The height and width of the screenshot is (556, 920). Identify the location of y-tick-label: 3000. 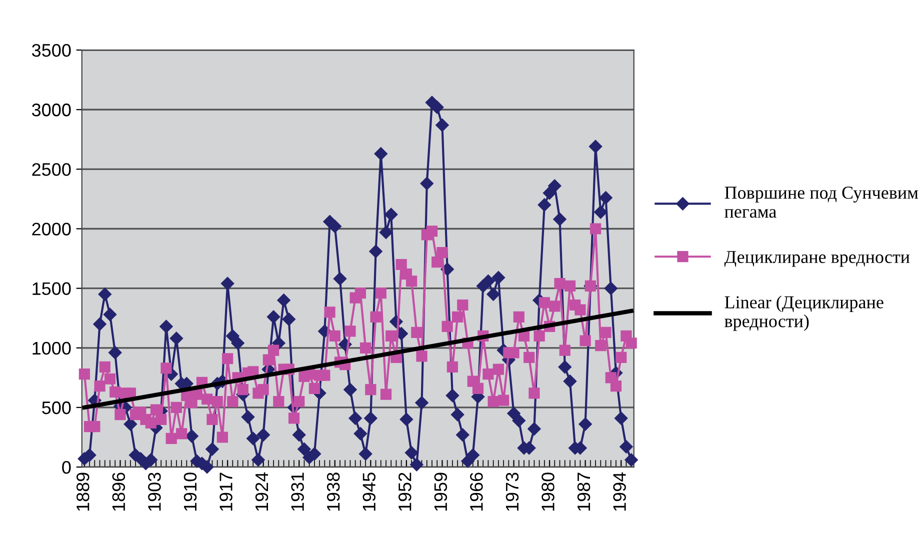
(51, 110).